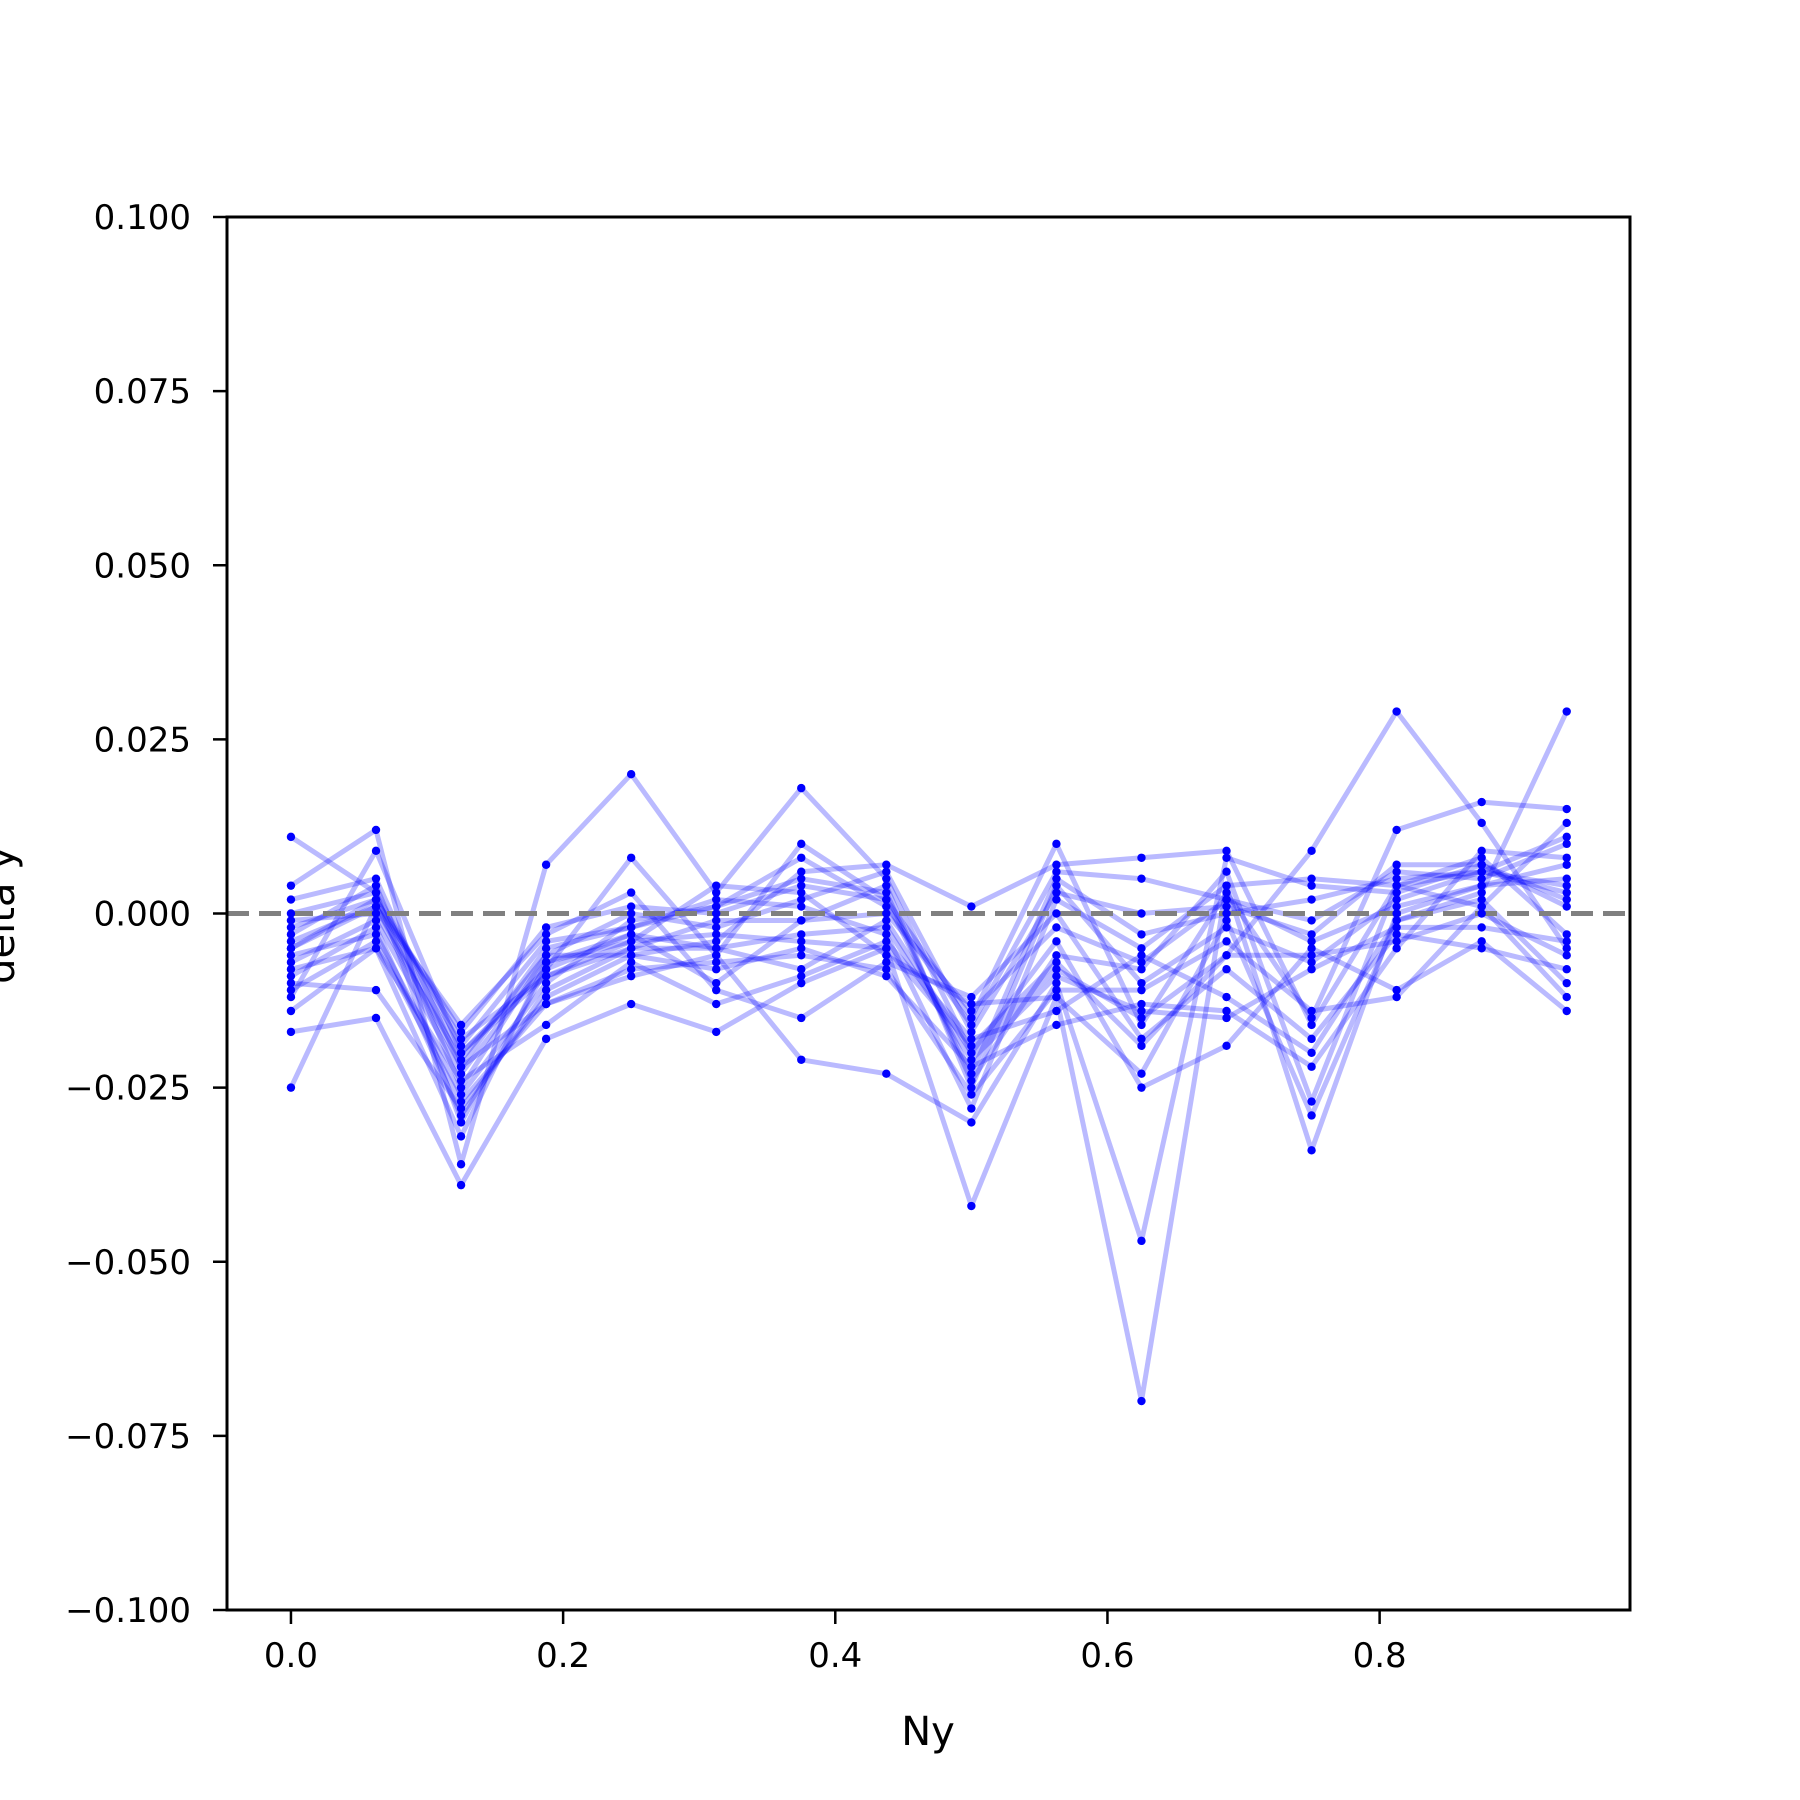  I want to click on y-tick-label: 0.075, so click(142, 392).